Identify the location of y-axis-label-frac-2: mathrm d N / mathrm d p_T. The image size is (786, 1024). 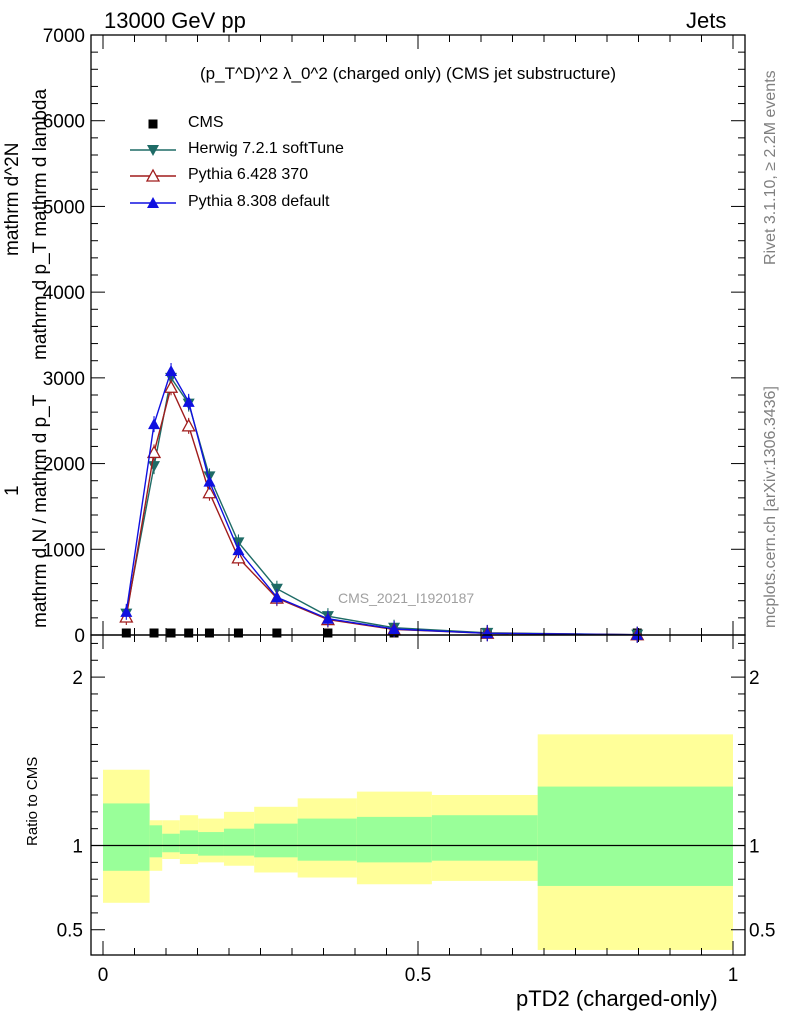
(40, 511).